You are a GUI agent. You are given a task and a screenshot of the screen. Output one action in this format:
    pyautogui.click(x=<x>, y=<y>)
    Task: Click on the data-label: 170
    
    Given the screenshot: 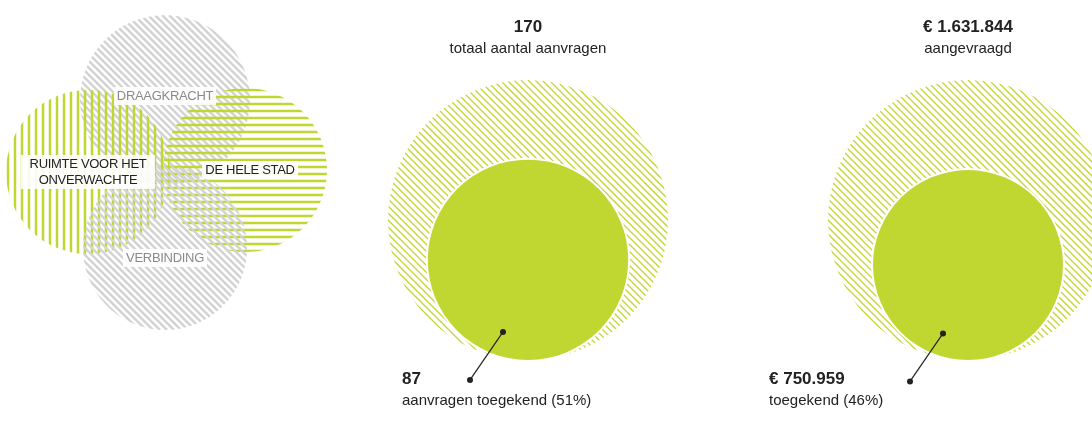 What is the action you would take?
    pyautogui.click(x=528, y=27)
    